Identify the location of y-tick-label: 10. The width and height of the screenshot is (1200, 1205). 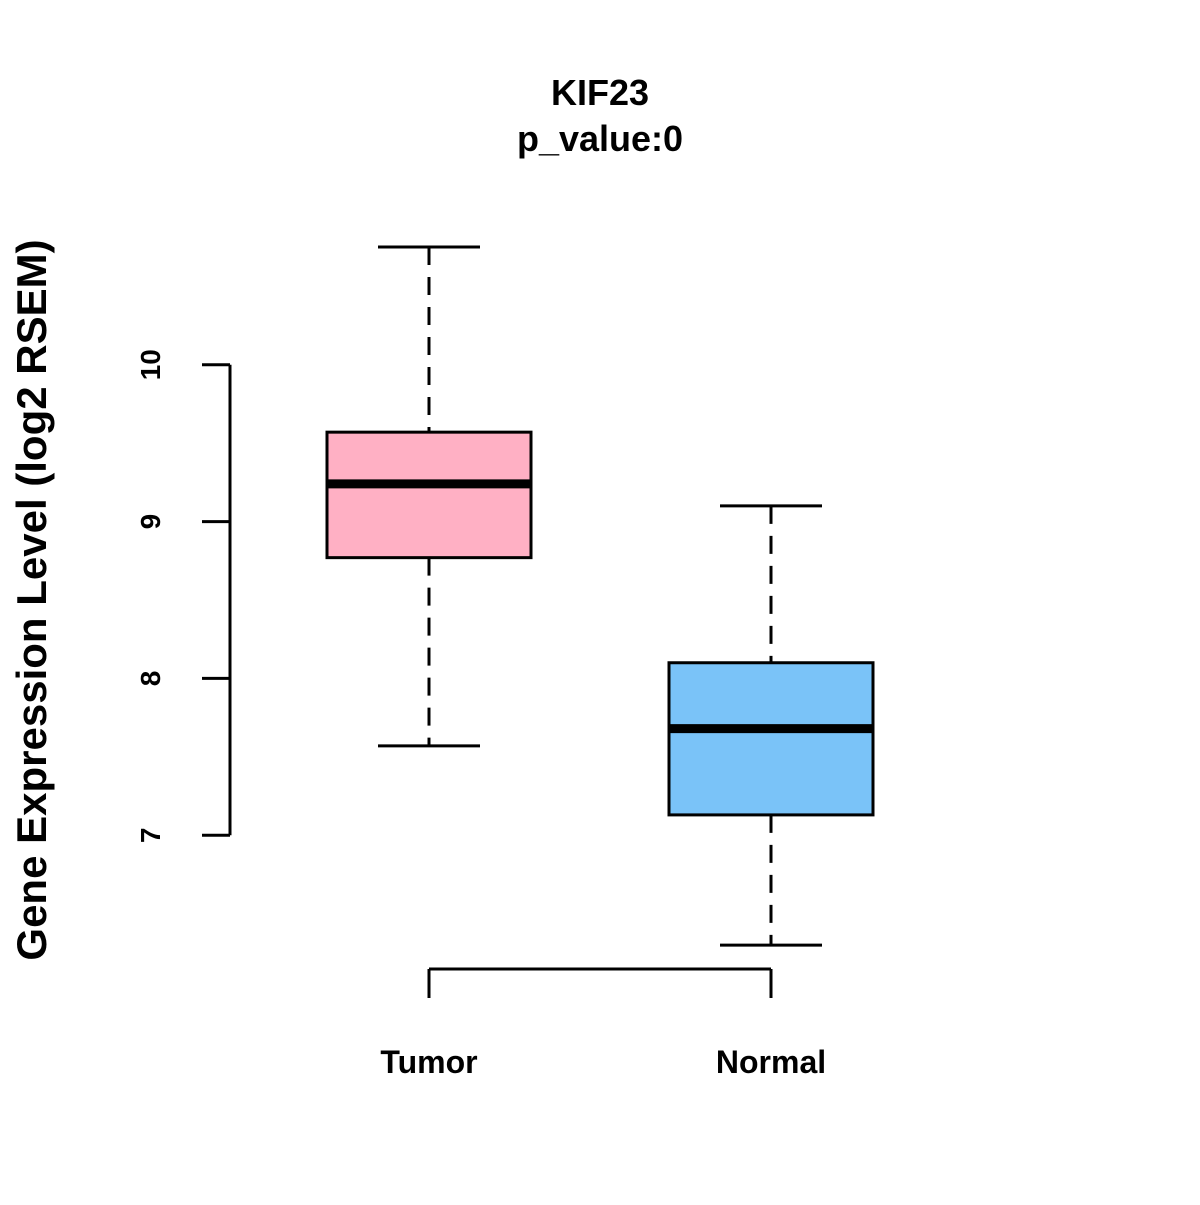
(150, 364).